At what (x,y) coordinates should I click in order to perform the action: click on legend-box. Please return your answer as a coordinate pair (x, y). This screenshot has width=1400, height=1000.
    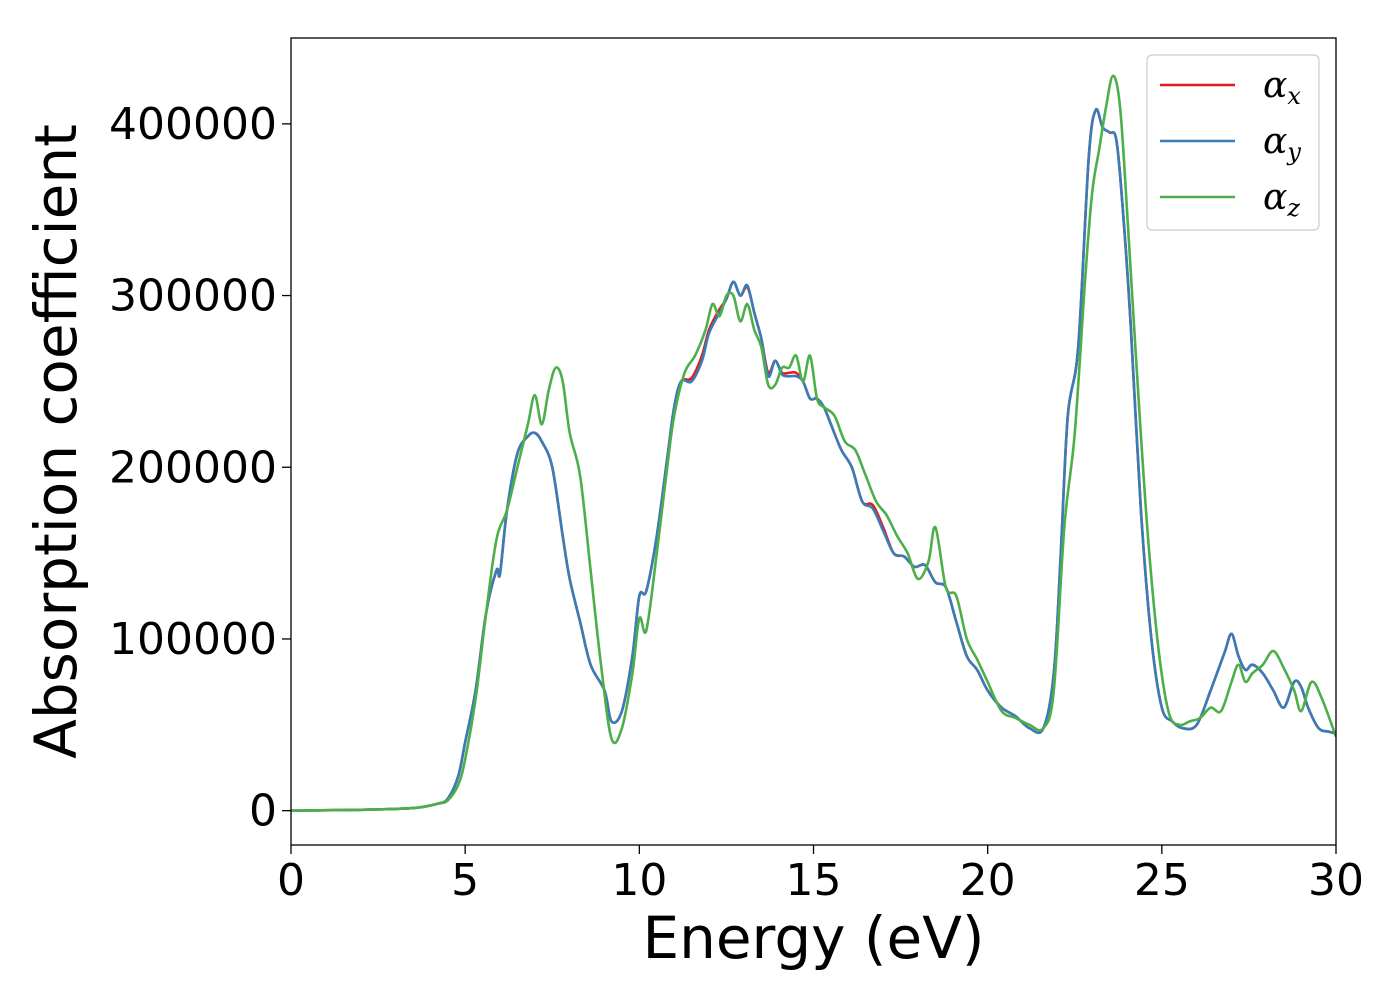
    Looking at the image, I should click on (1233, 142).